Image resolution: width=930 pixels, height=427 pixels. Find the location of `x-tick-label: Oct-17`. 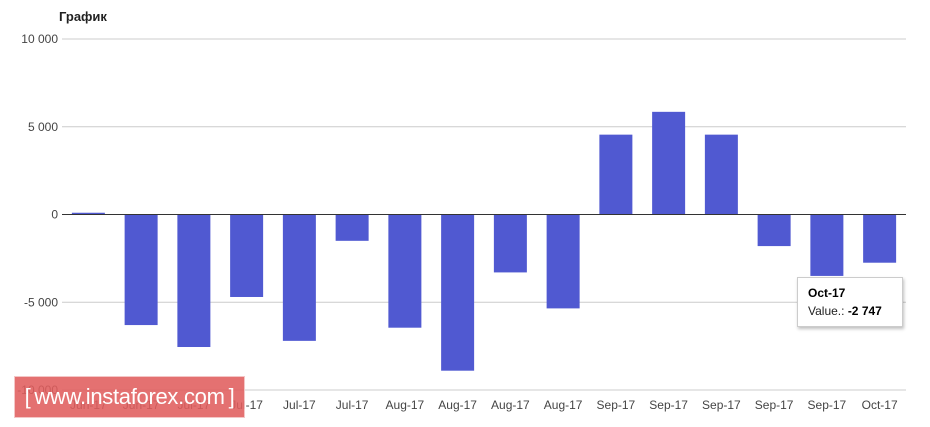

x-tick-label: Oct-17 is located at coordinates (880, 405).